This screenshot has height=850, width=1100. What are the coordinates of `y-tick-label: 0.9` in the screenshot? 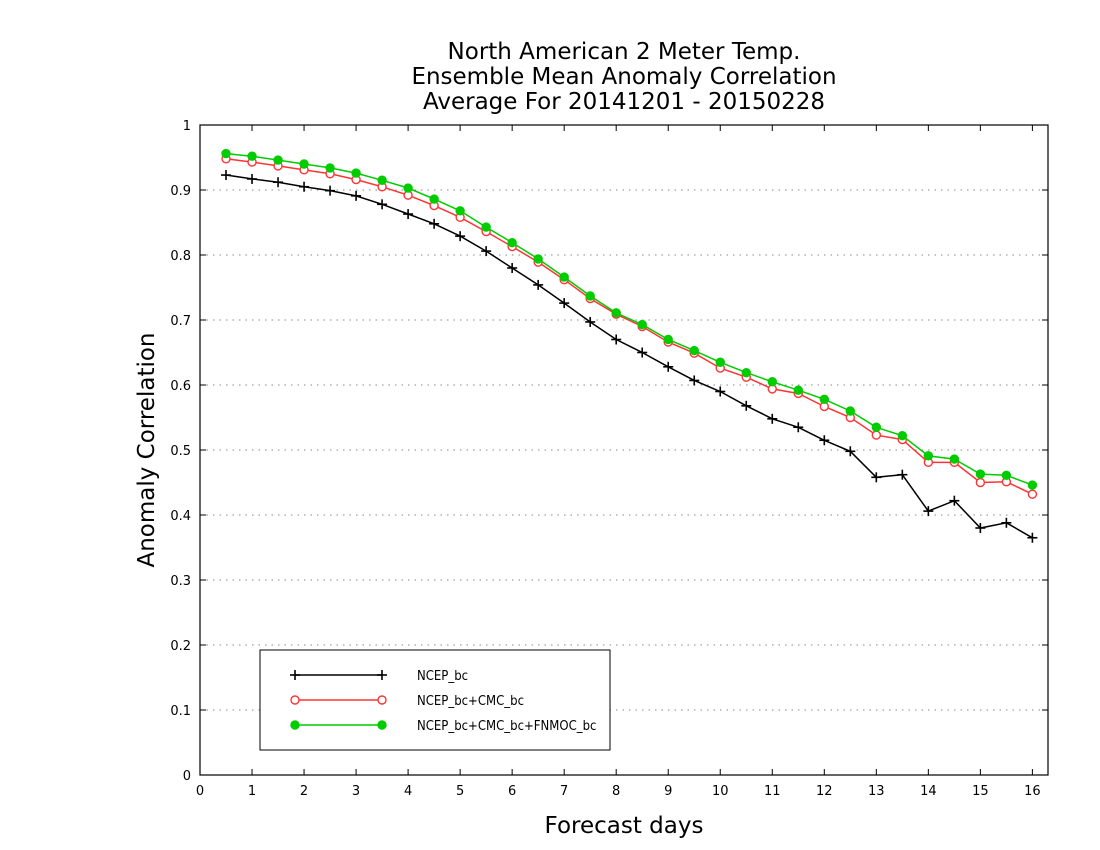 It's located at (180, 191).